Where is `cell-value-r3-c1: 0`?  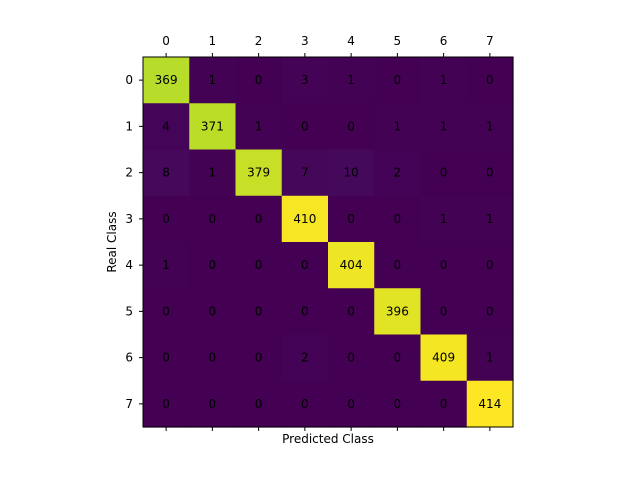 cell-value-r3-c1: 0 is located at coordinates (213, 219).